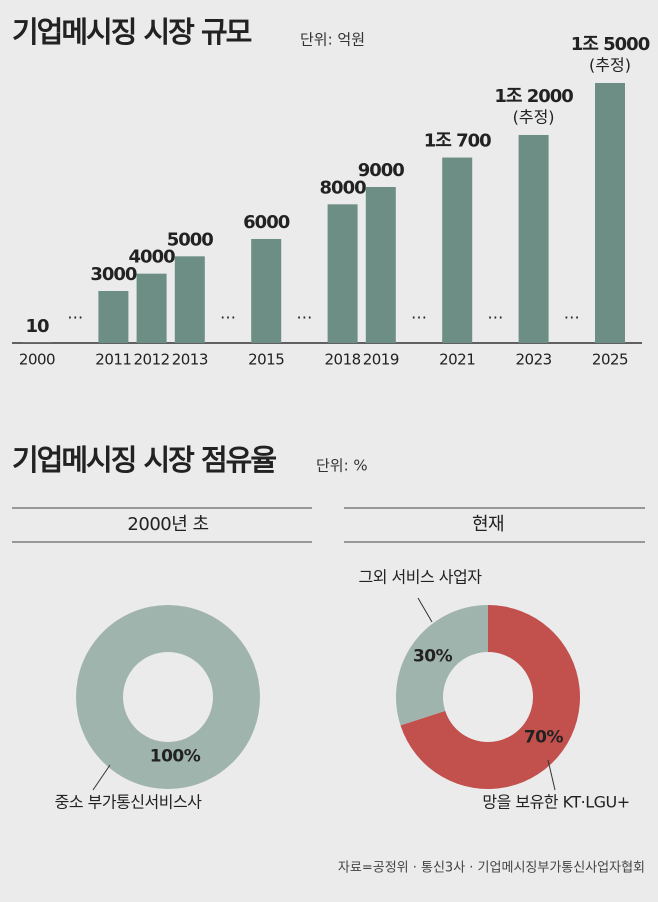 This screenshot has width=658, height=902. Describe the element at coordinates (534, 360) in the screenshot. I see `x-tick-label: 2023` at that location.